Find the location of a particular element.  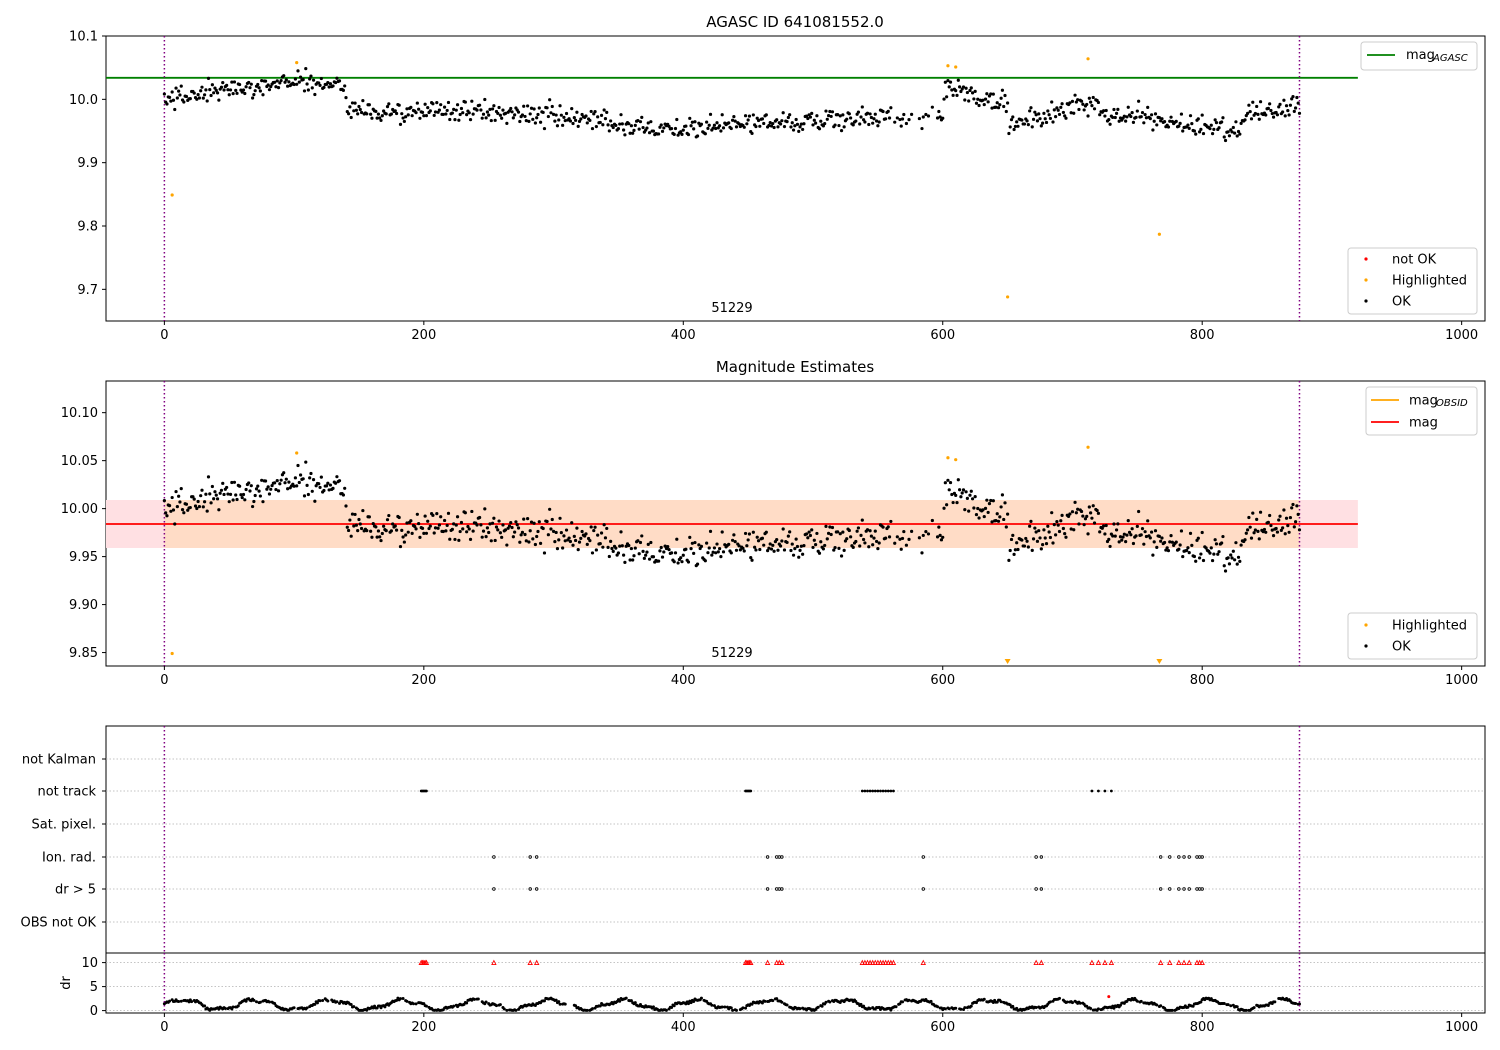

highlighted-point is located at coordinates (172, 653).